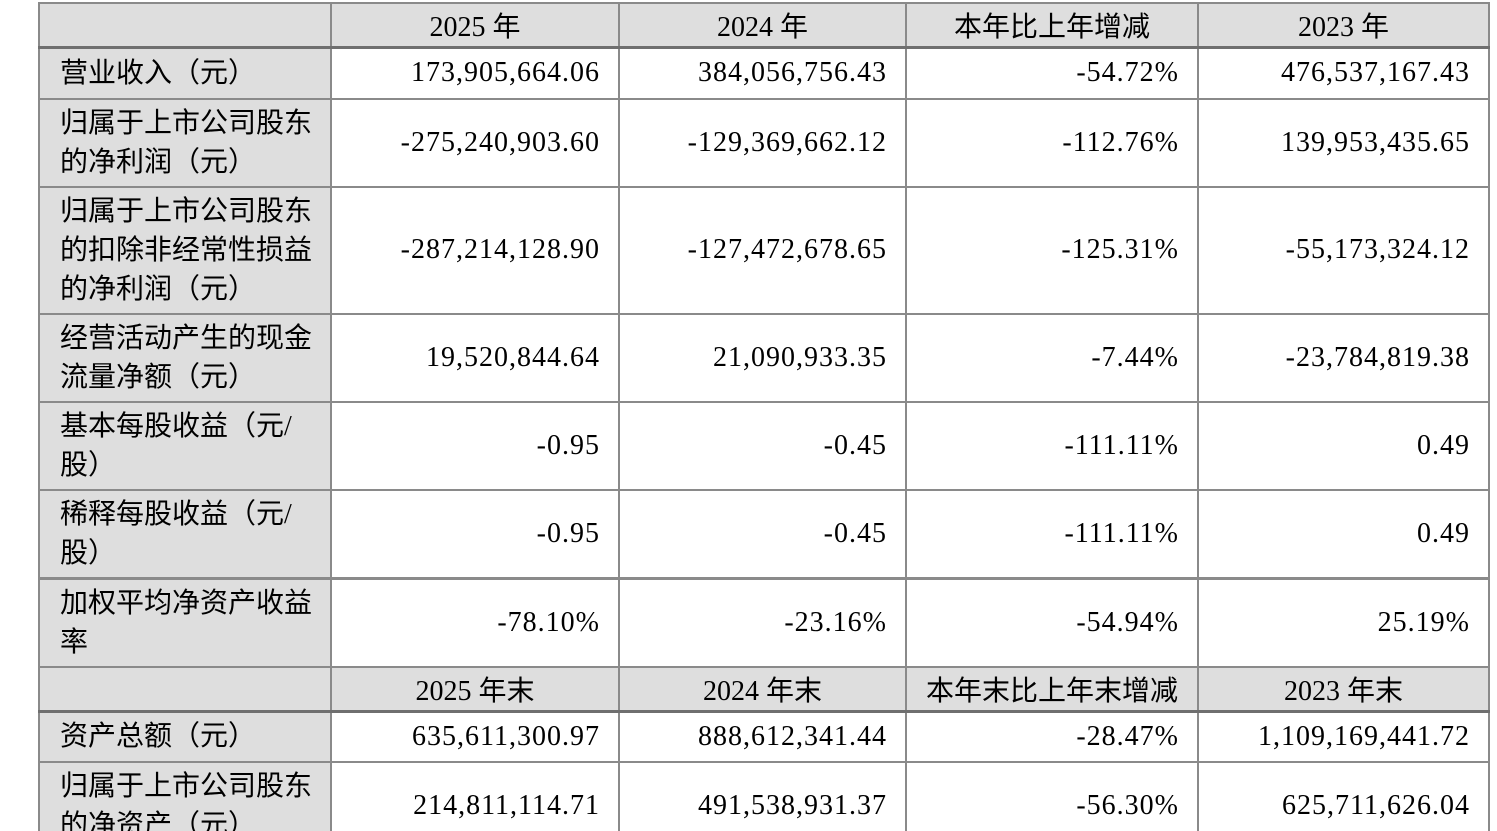  I want to click on value-2023: -55,173,324.12, so click(1343, 250).